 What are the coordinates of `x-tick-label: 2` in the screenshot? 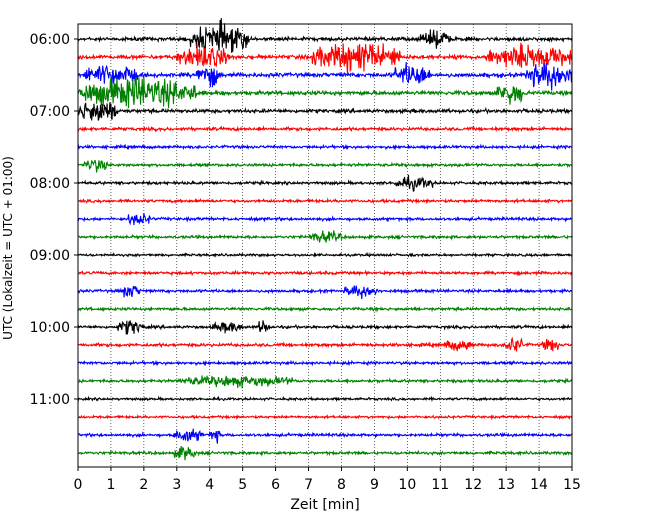 It's located at (143, 485).